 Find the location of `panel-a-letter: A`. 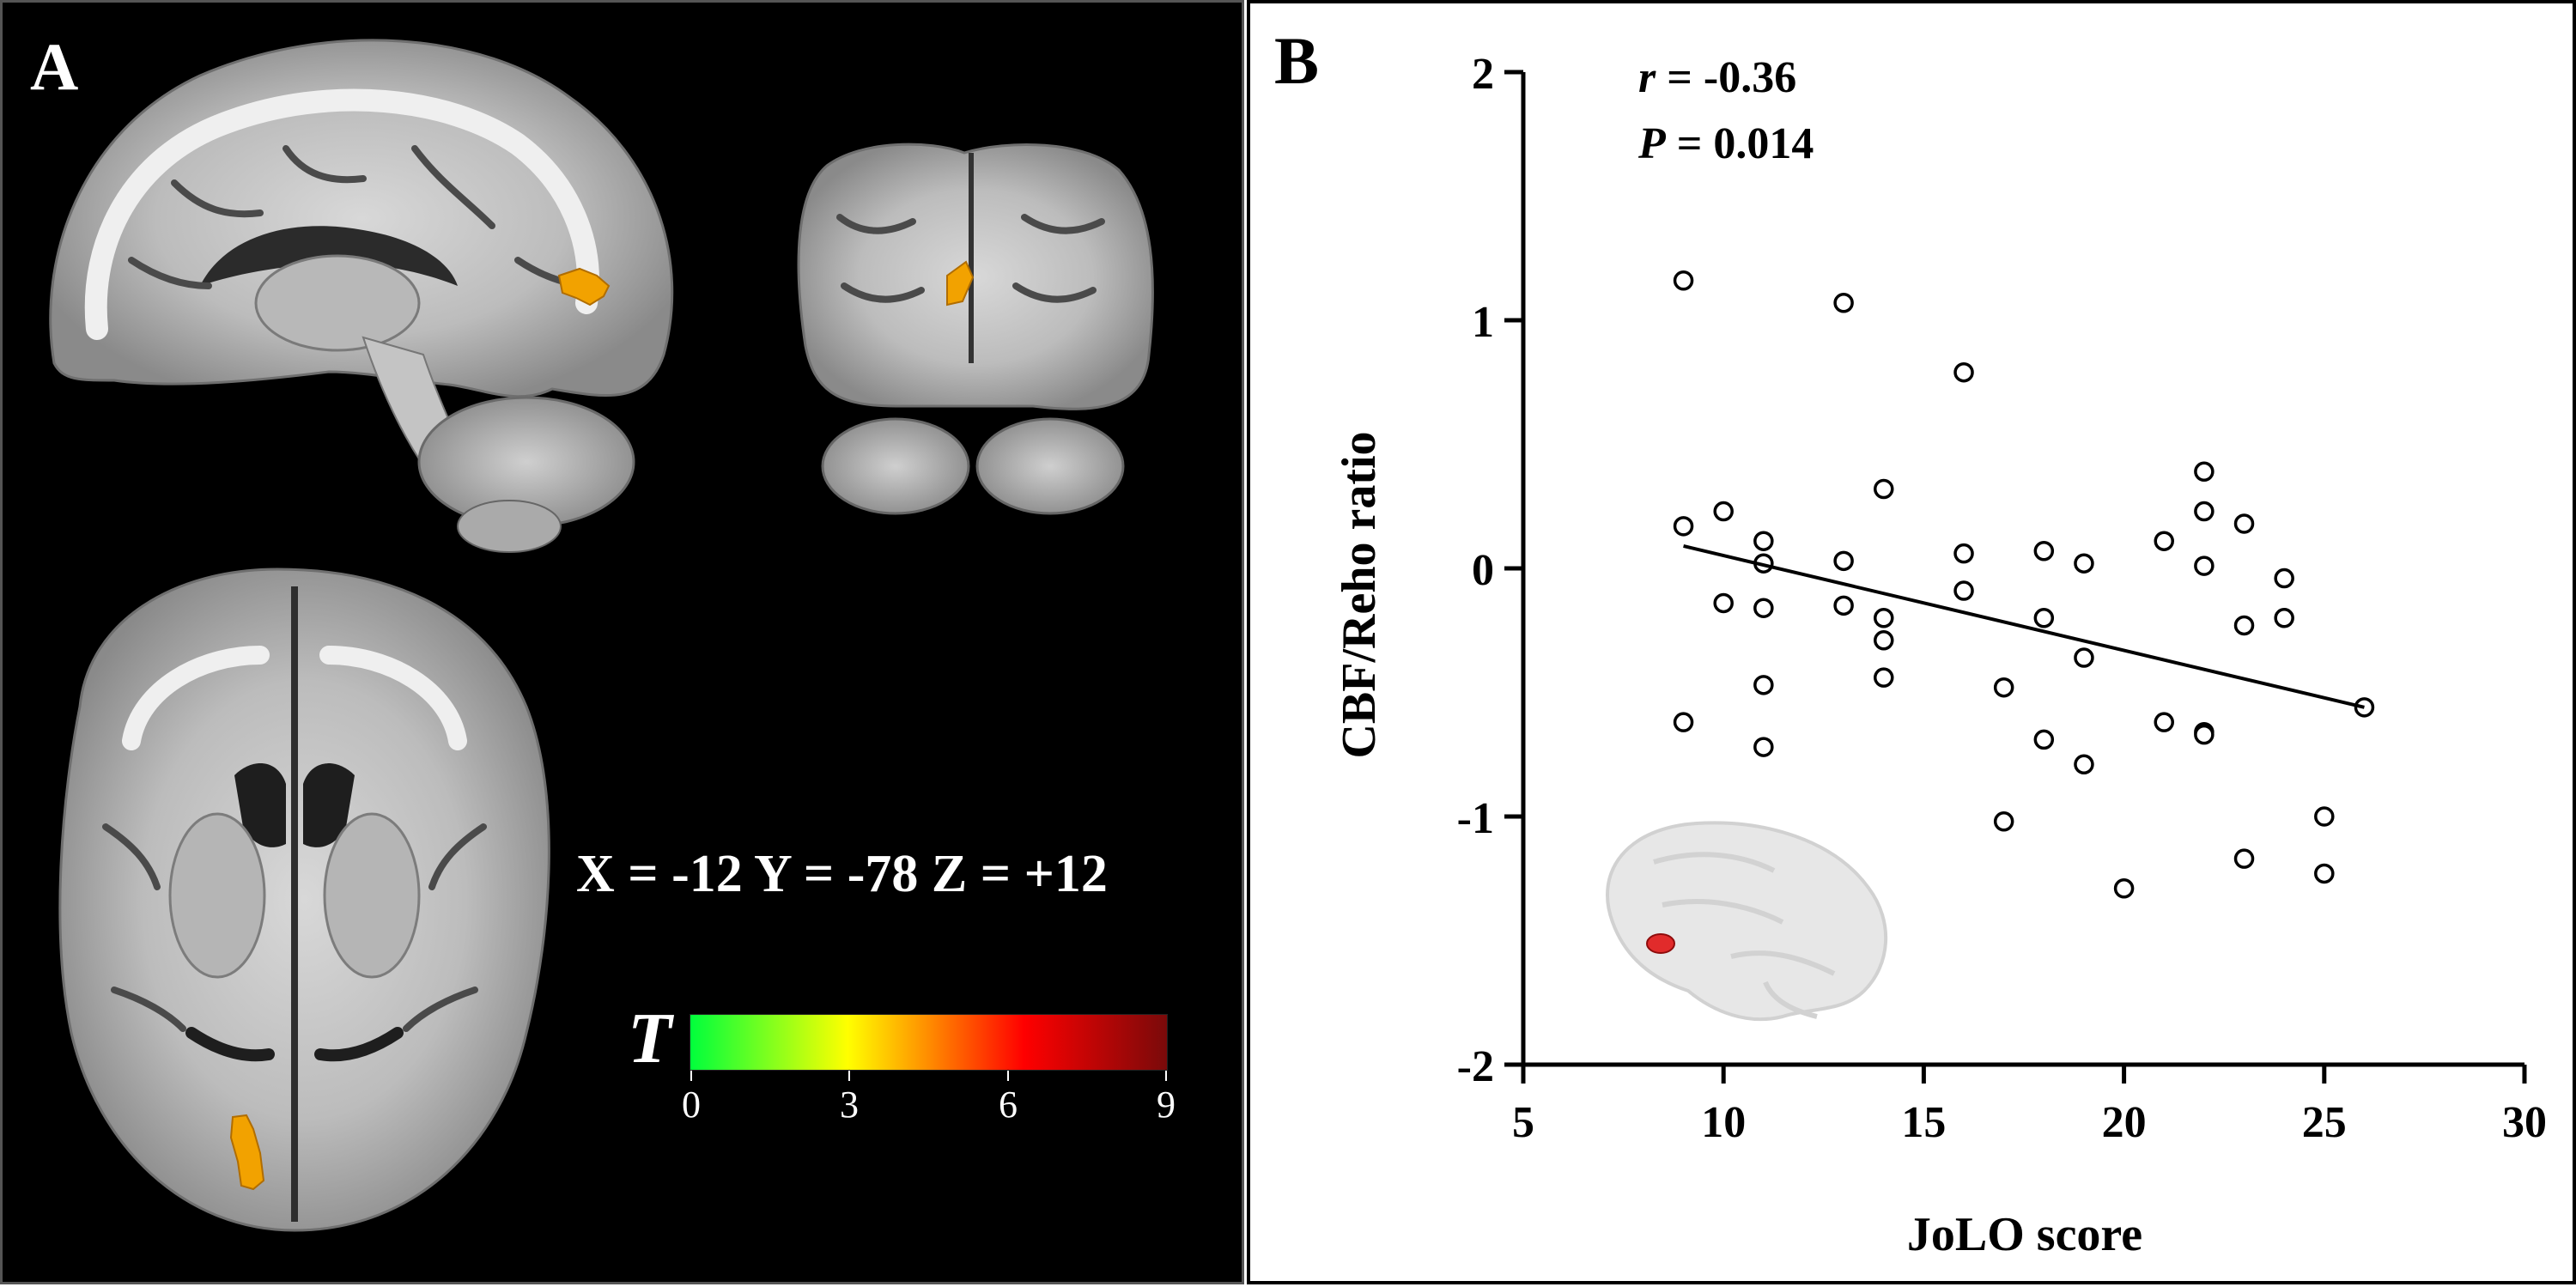

panel-a-letter: A is located at coordinates (55, 66).